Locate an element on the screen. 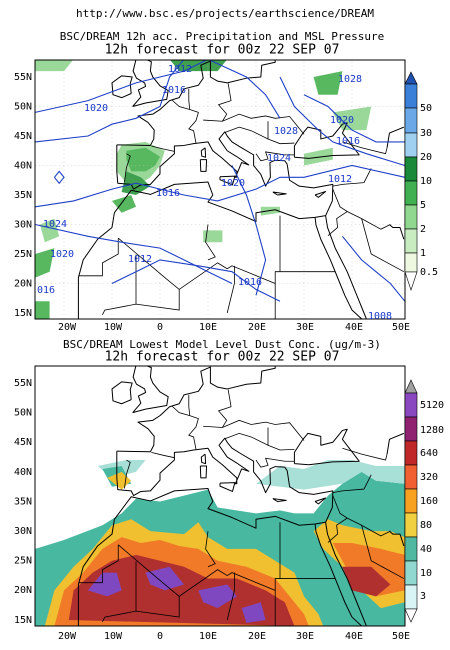 The image size is (450, 650). isobar-label: 016 is located at coordinates (46, 290).